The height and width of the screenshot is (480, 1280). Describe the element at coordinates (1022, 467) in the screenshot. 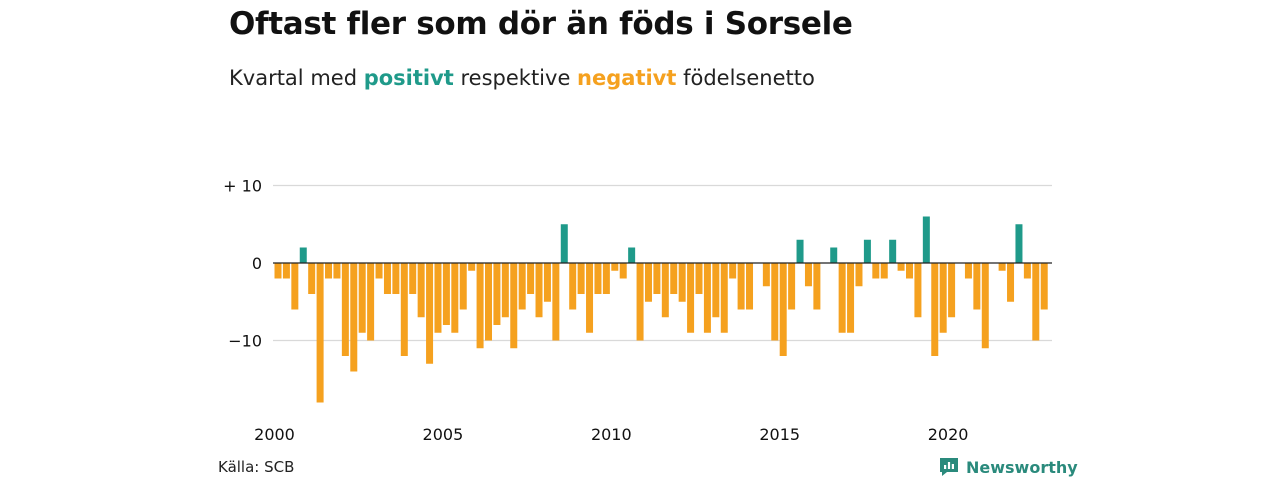

I see `brand-name: Newsworthy` at that location.